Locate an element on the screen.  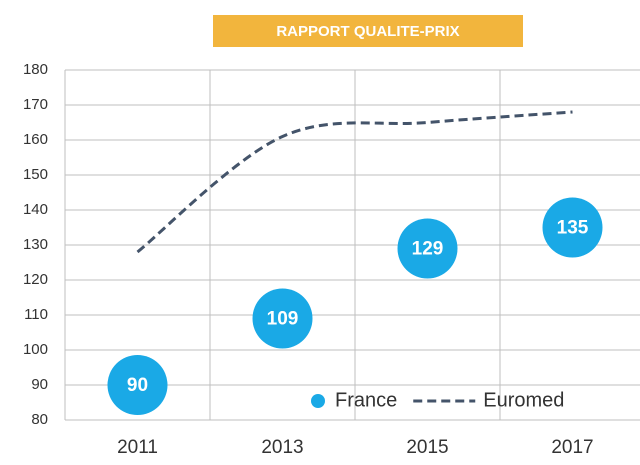
title-box is located at coordinates (368, 31).